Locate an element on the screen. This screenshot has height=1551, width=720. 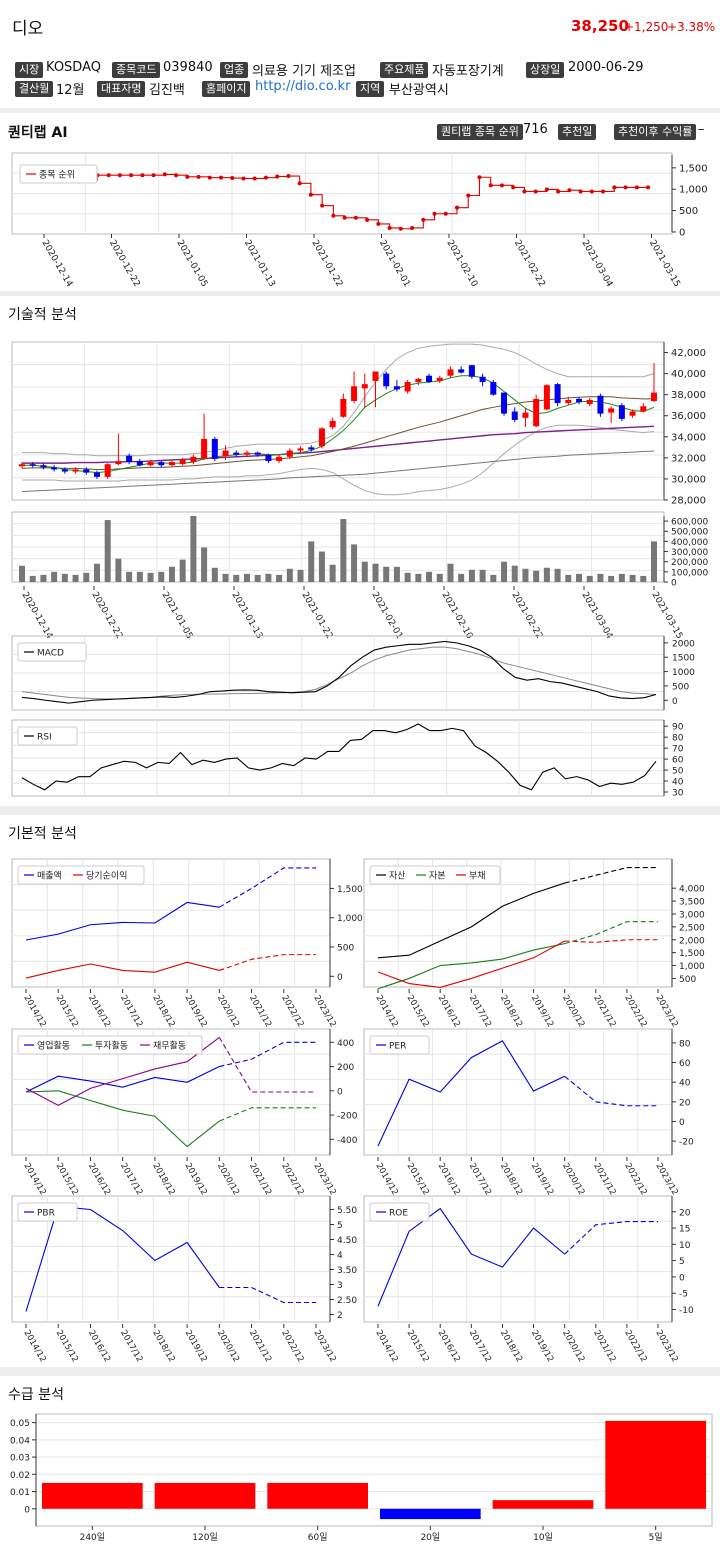
macd-ytick-label: 2000 is located at coordinates (683, 644).